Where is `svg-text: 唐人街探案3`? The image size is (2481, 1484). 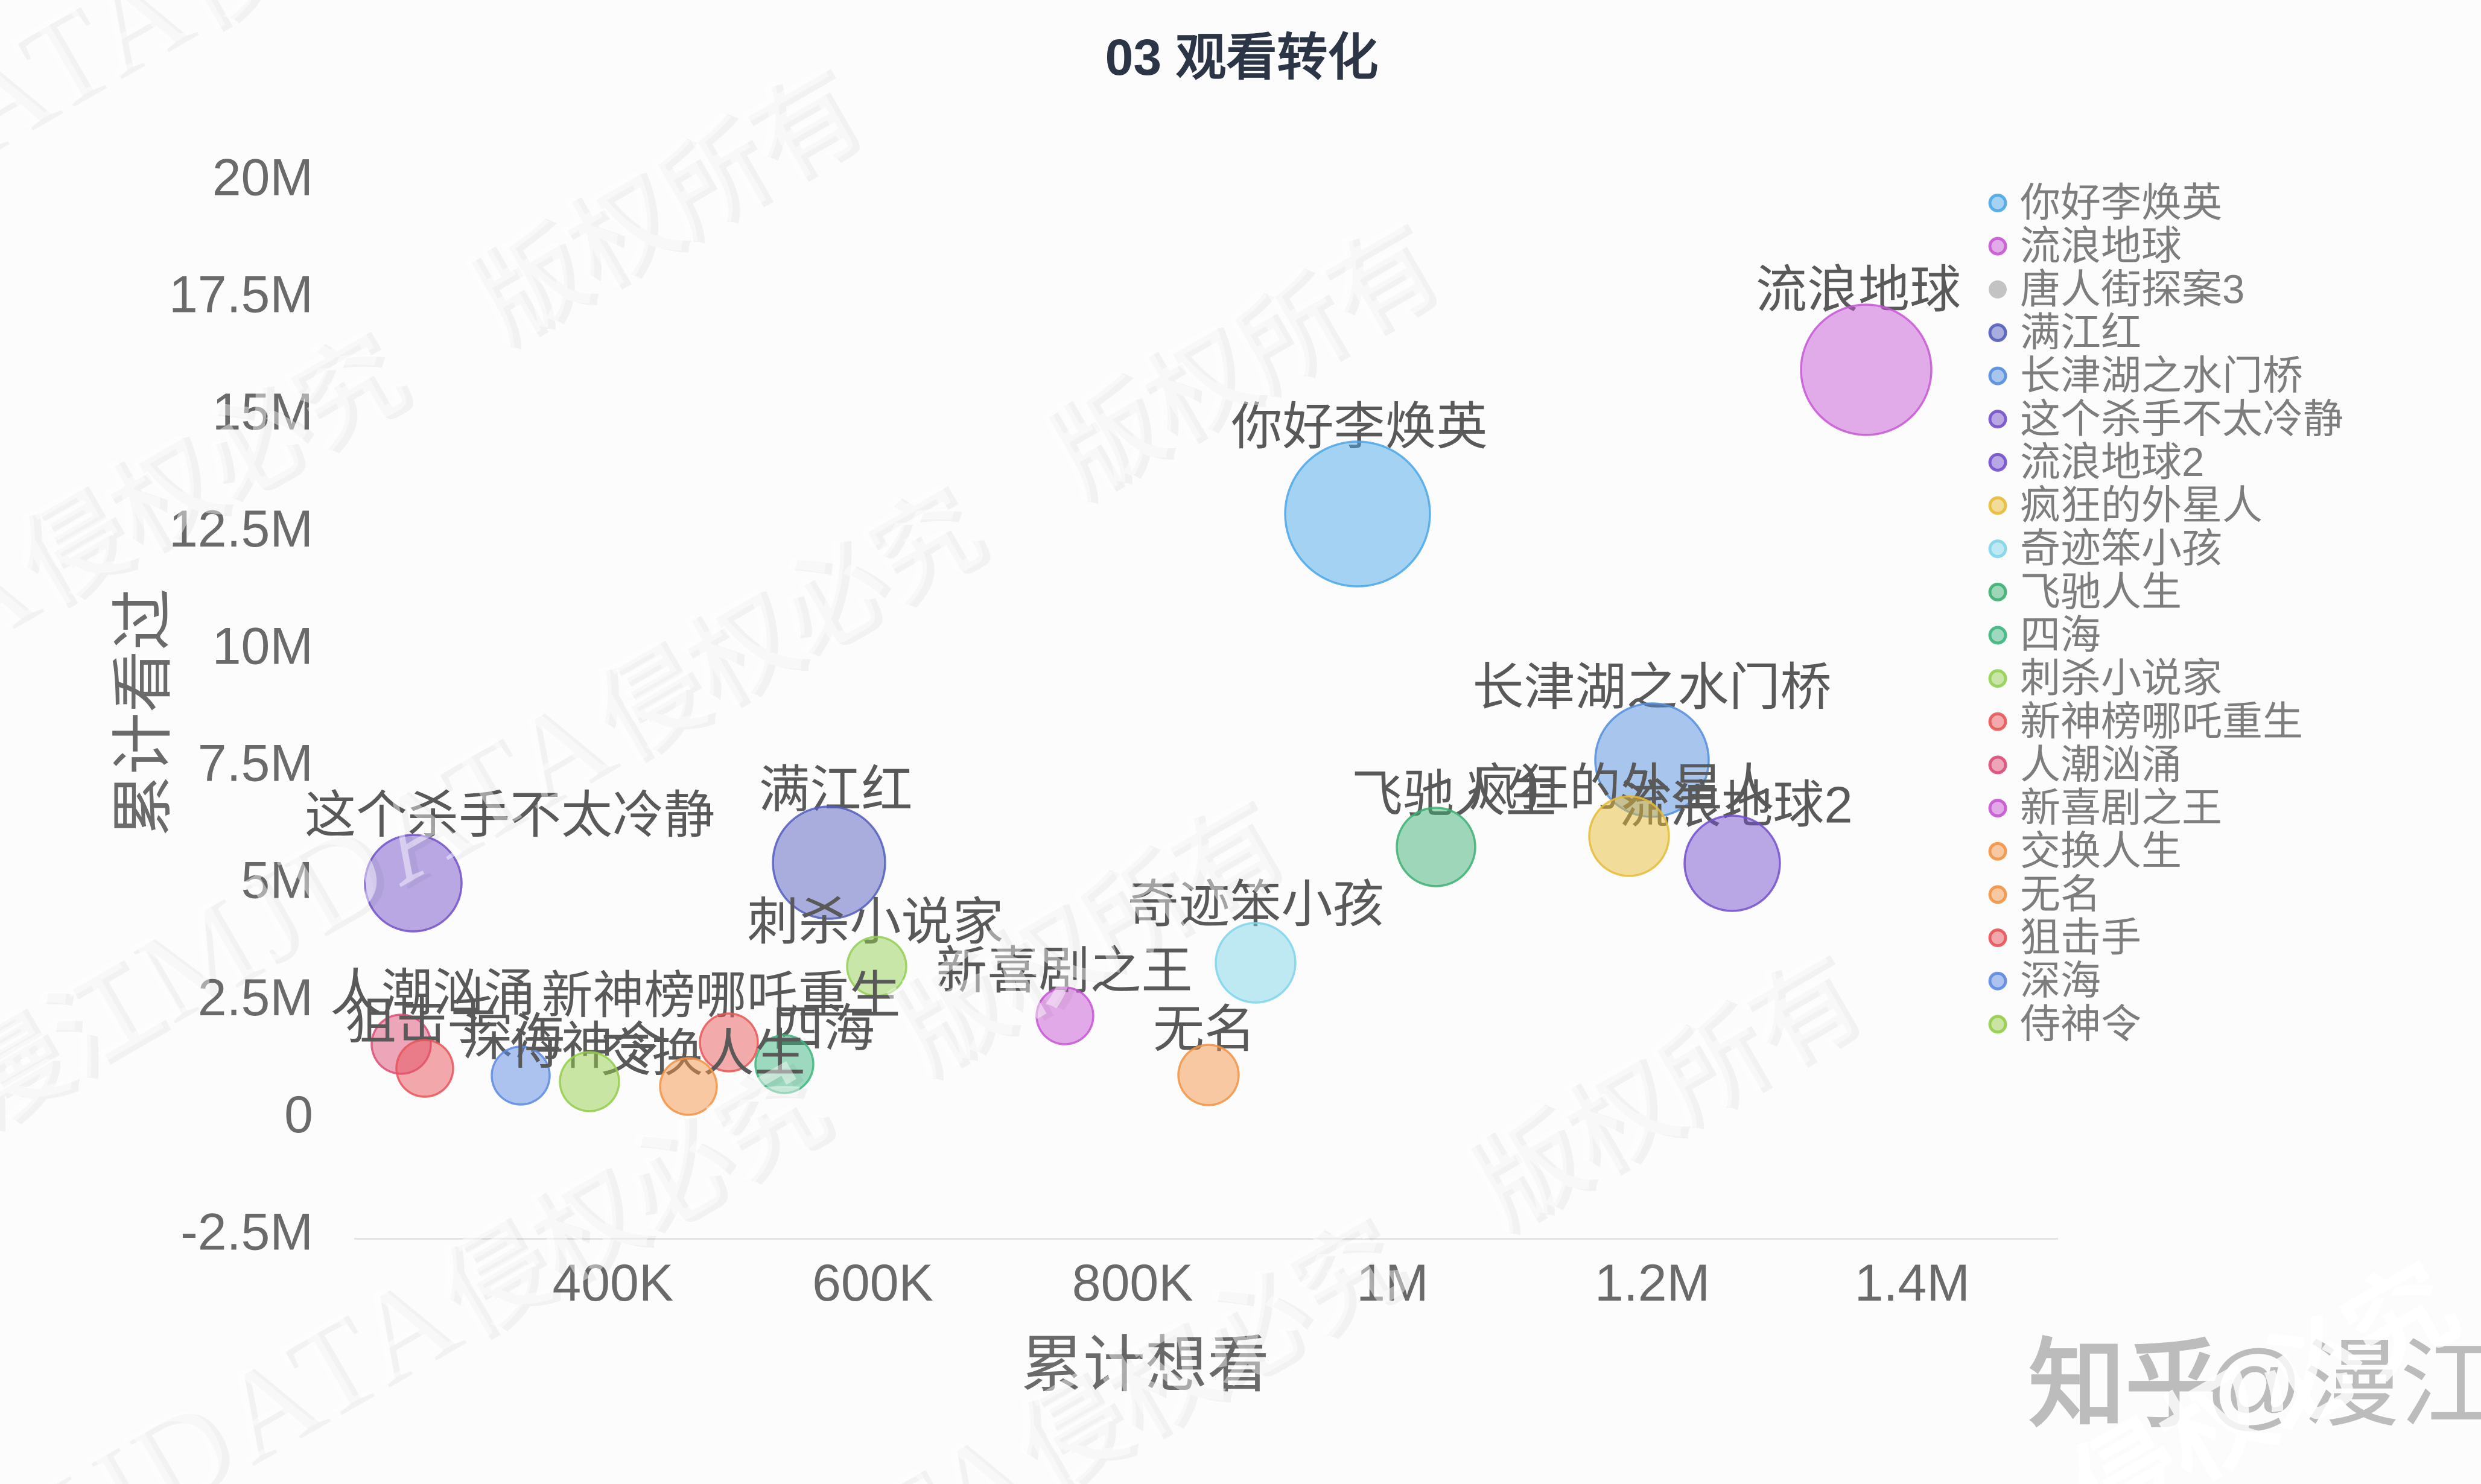 svg-text: 唐人街探案3 is located at coordinates (2132, 289).